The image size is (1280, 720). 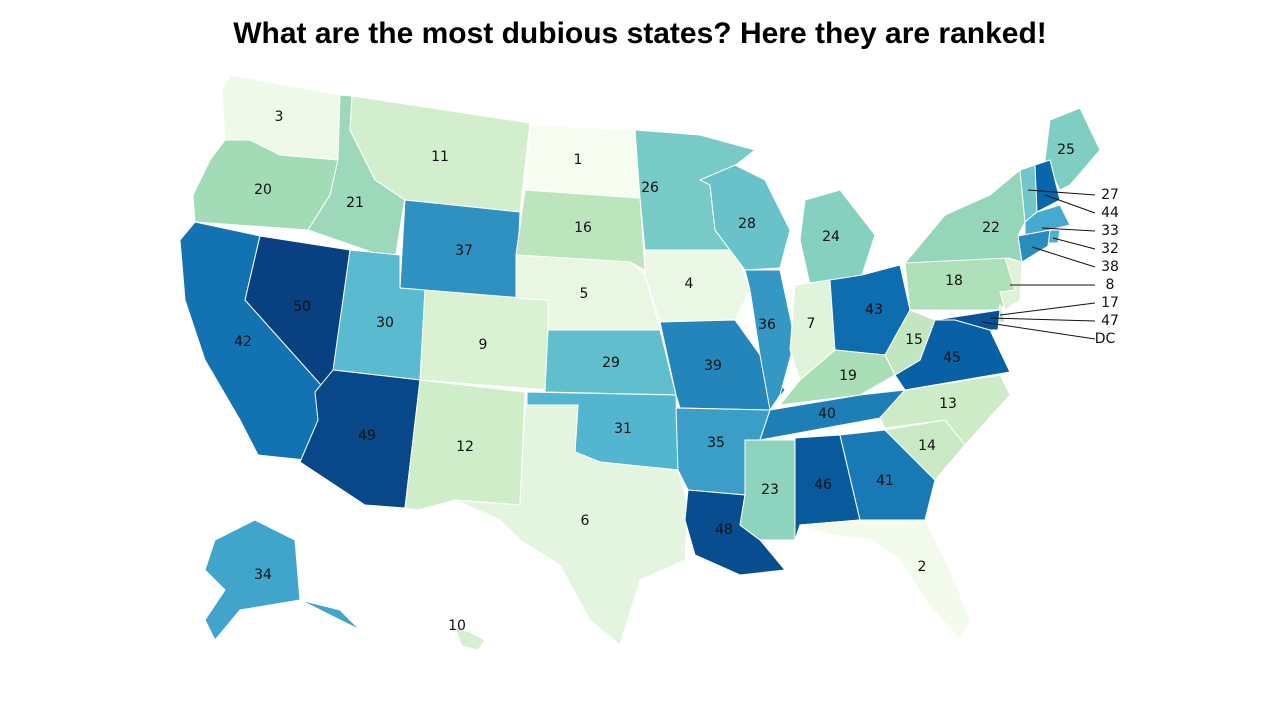 I want to click on rank-label: 19, so click(x=848, y=376).